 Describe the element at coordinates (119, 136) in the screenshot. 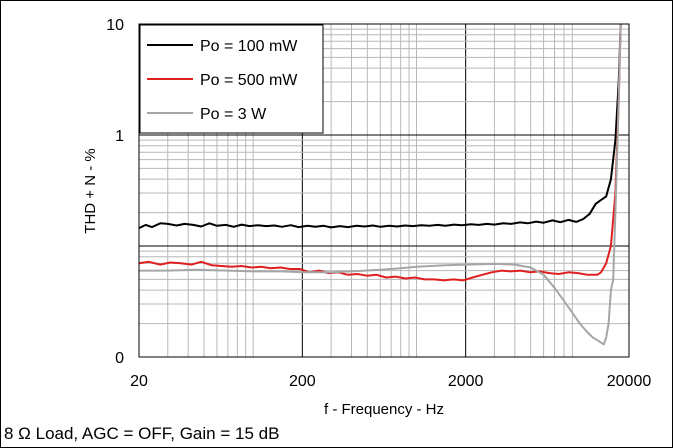

I see `y-tick-label: 1` at that location.